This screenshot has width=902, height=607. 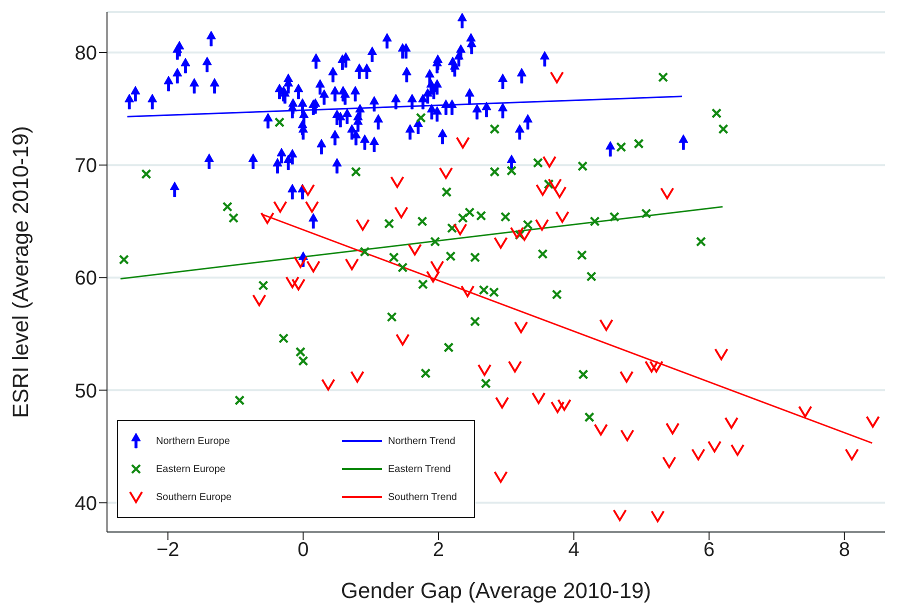 What do you see at coordinates (194, 497) in the screenshot?
I see `legend-label: Southern Europe` at bounding box center [194, 497].